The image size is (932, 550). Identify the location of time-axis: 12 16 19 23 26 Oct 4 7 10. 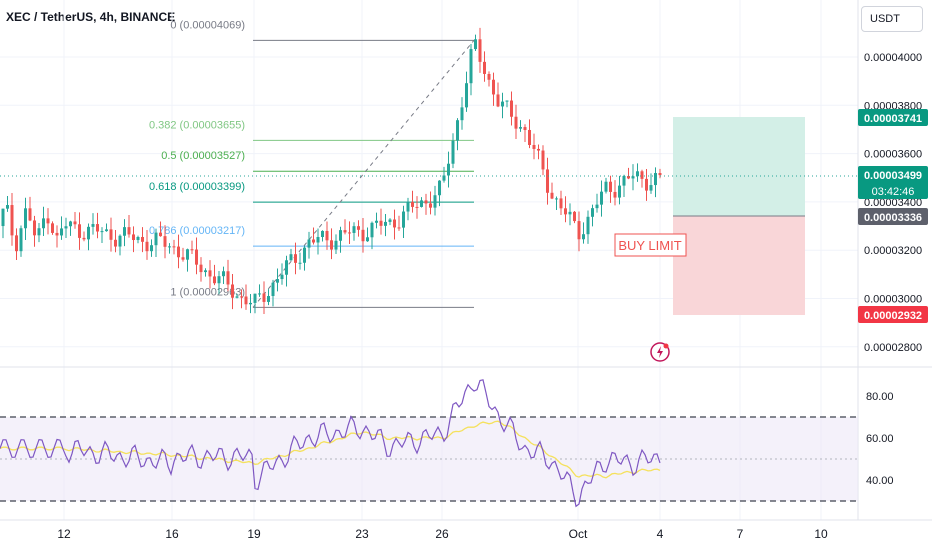
(442, 534).